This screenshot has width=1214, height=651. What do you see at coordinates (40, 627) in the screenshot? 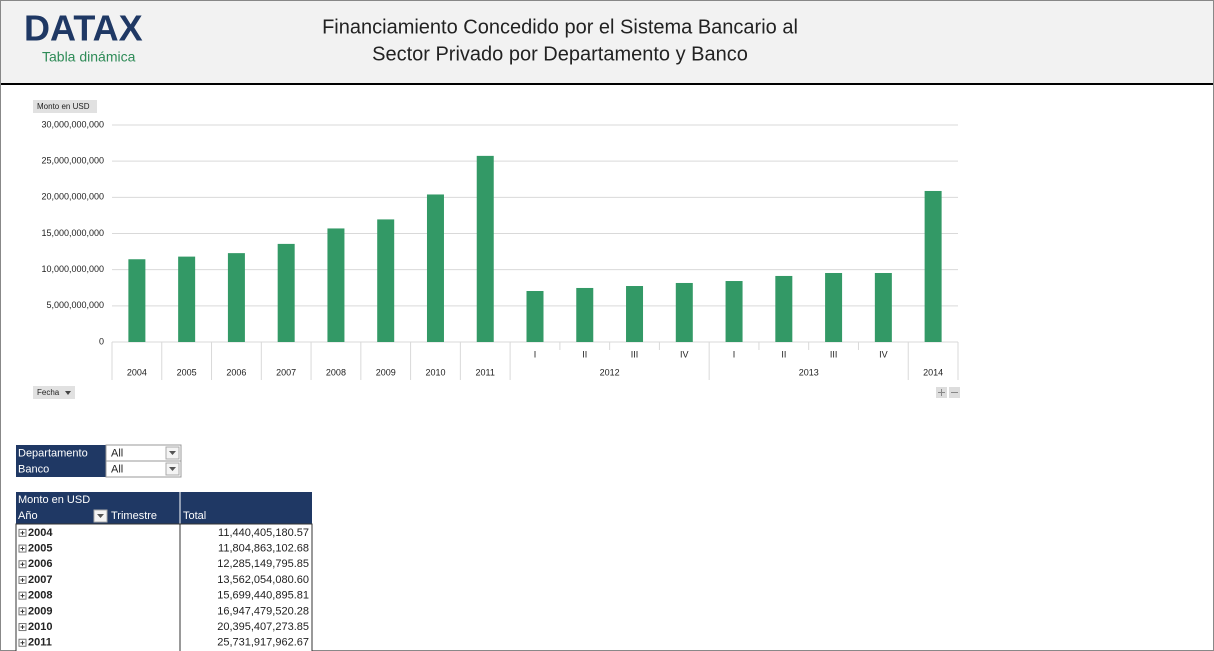
I see `pivot-row-label: 2010` at bounding box center [40, 627].